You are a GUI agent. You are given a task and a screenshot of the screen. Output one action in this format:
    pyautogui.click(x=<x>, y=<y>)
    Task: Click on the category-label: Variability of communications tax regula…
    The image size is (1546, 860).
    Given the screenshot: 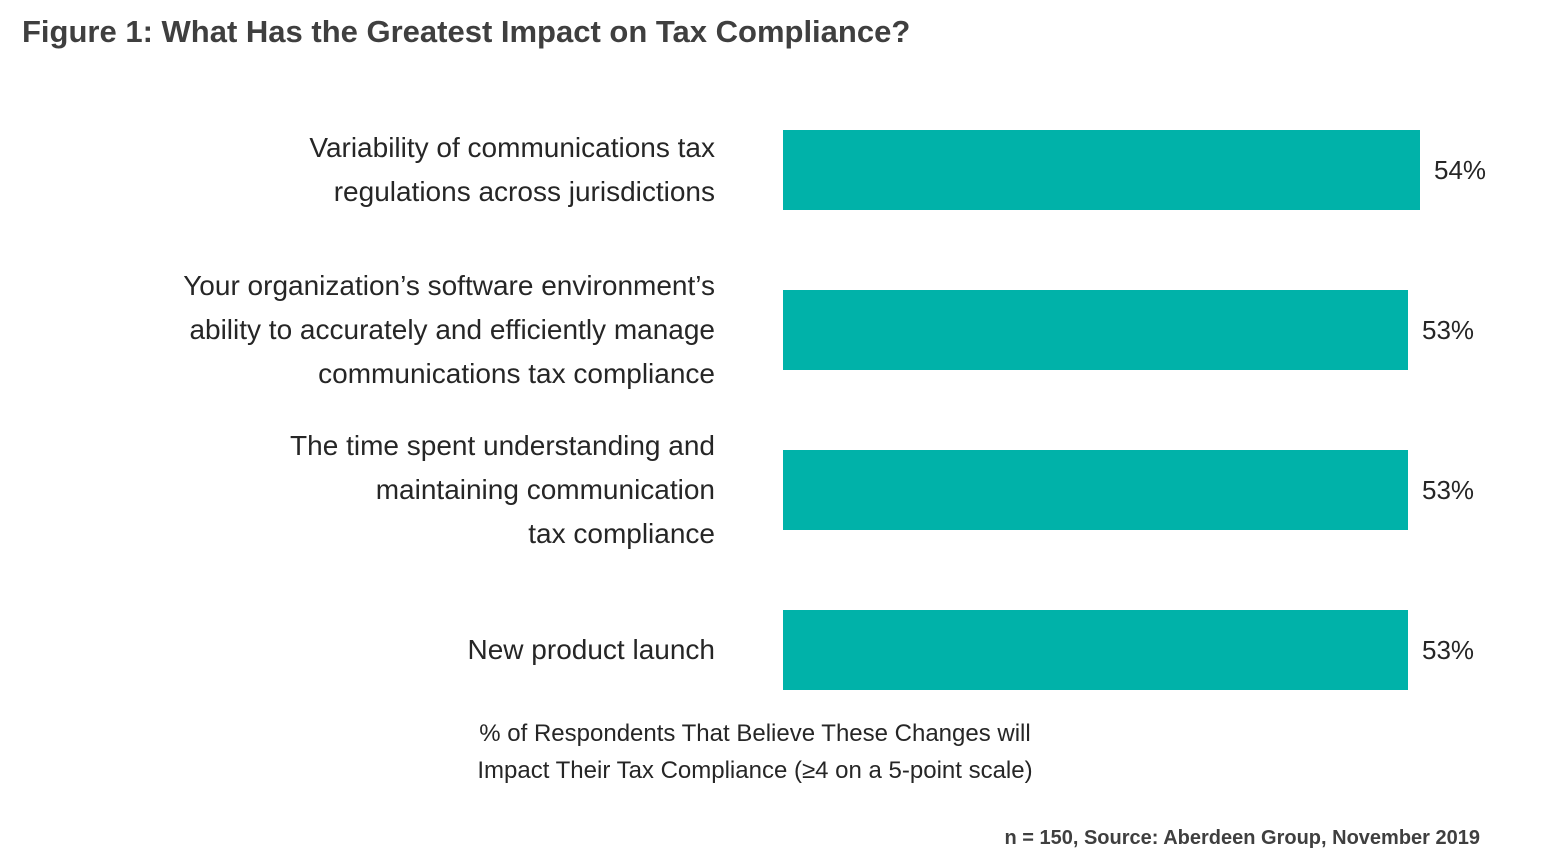 What is the action you would take?
    pyautogui.click(x=512, y=169)
    